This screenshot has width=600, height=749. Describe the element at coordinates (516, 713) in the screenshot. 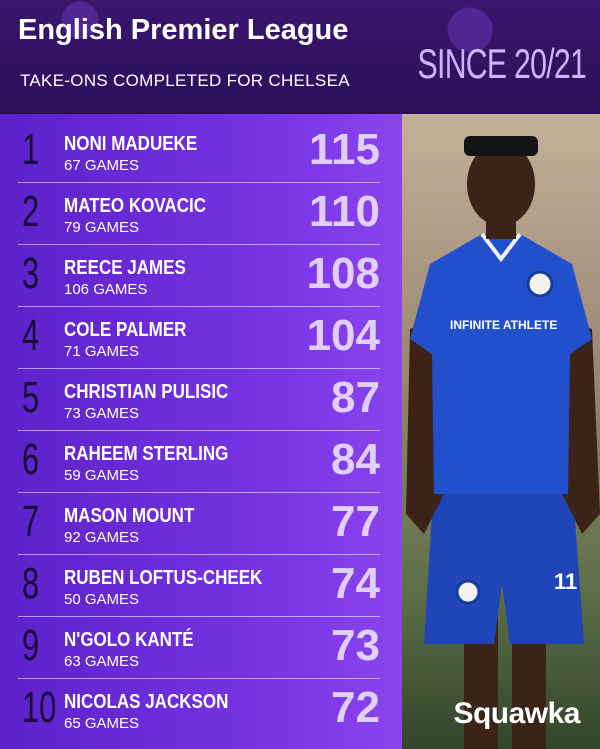

I see `squawka-logo: Squawka` at that location.